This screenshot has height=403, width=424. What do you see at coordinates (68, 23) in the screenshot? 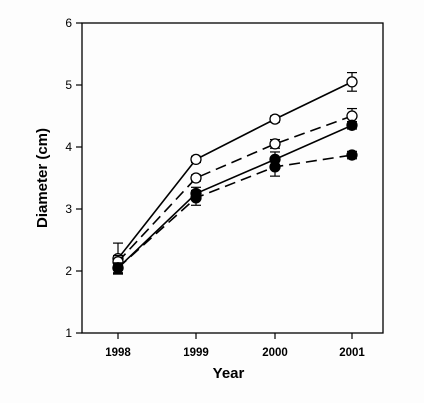
I see `y-tick-label: 6` at bounding box center [68, 23].